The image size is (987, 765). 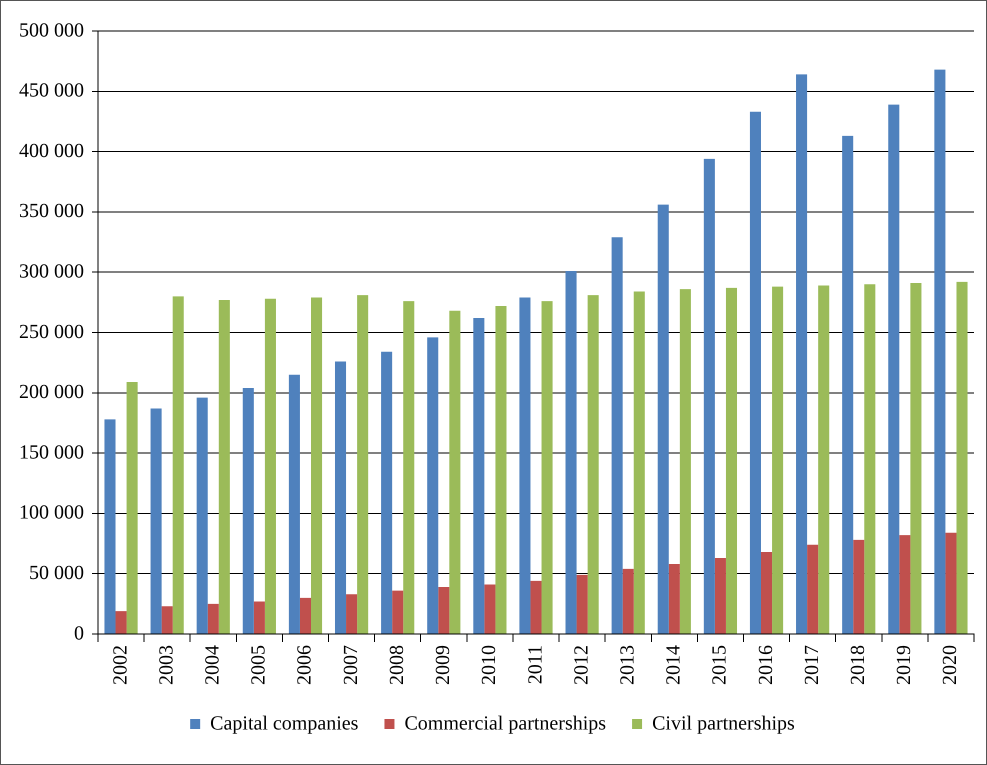 What do you see at coordinates (56, 573) in the screenshot?
I see `y-tick-label: 50 000` at bounding box center [56, 573].